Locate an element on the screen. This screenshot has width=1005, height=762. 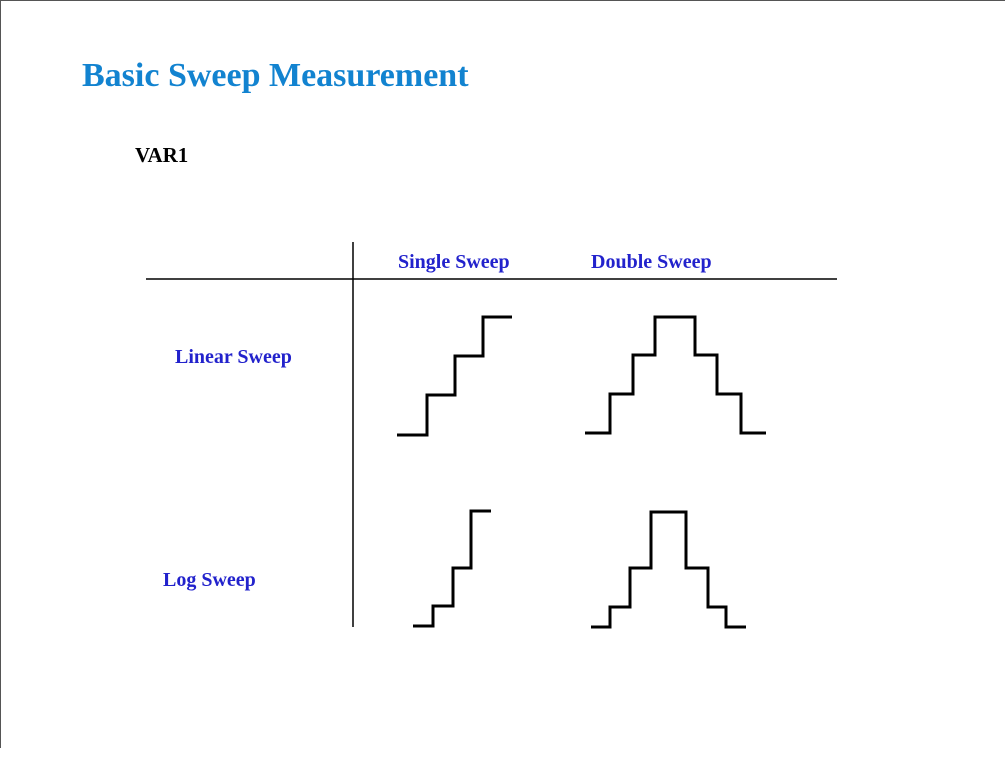
column-header: Single Sweep is located at coordinates (454, 262).